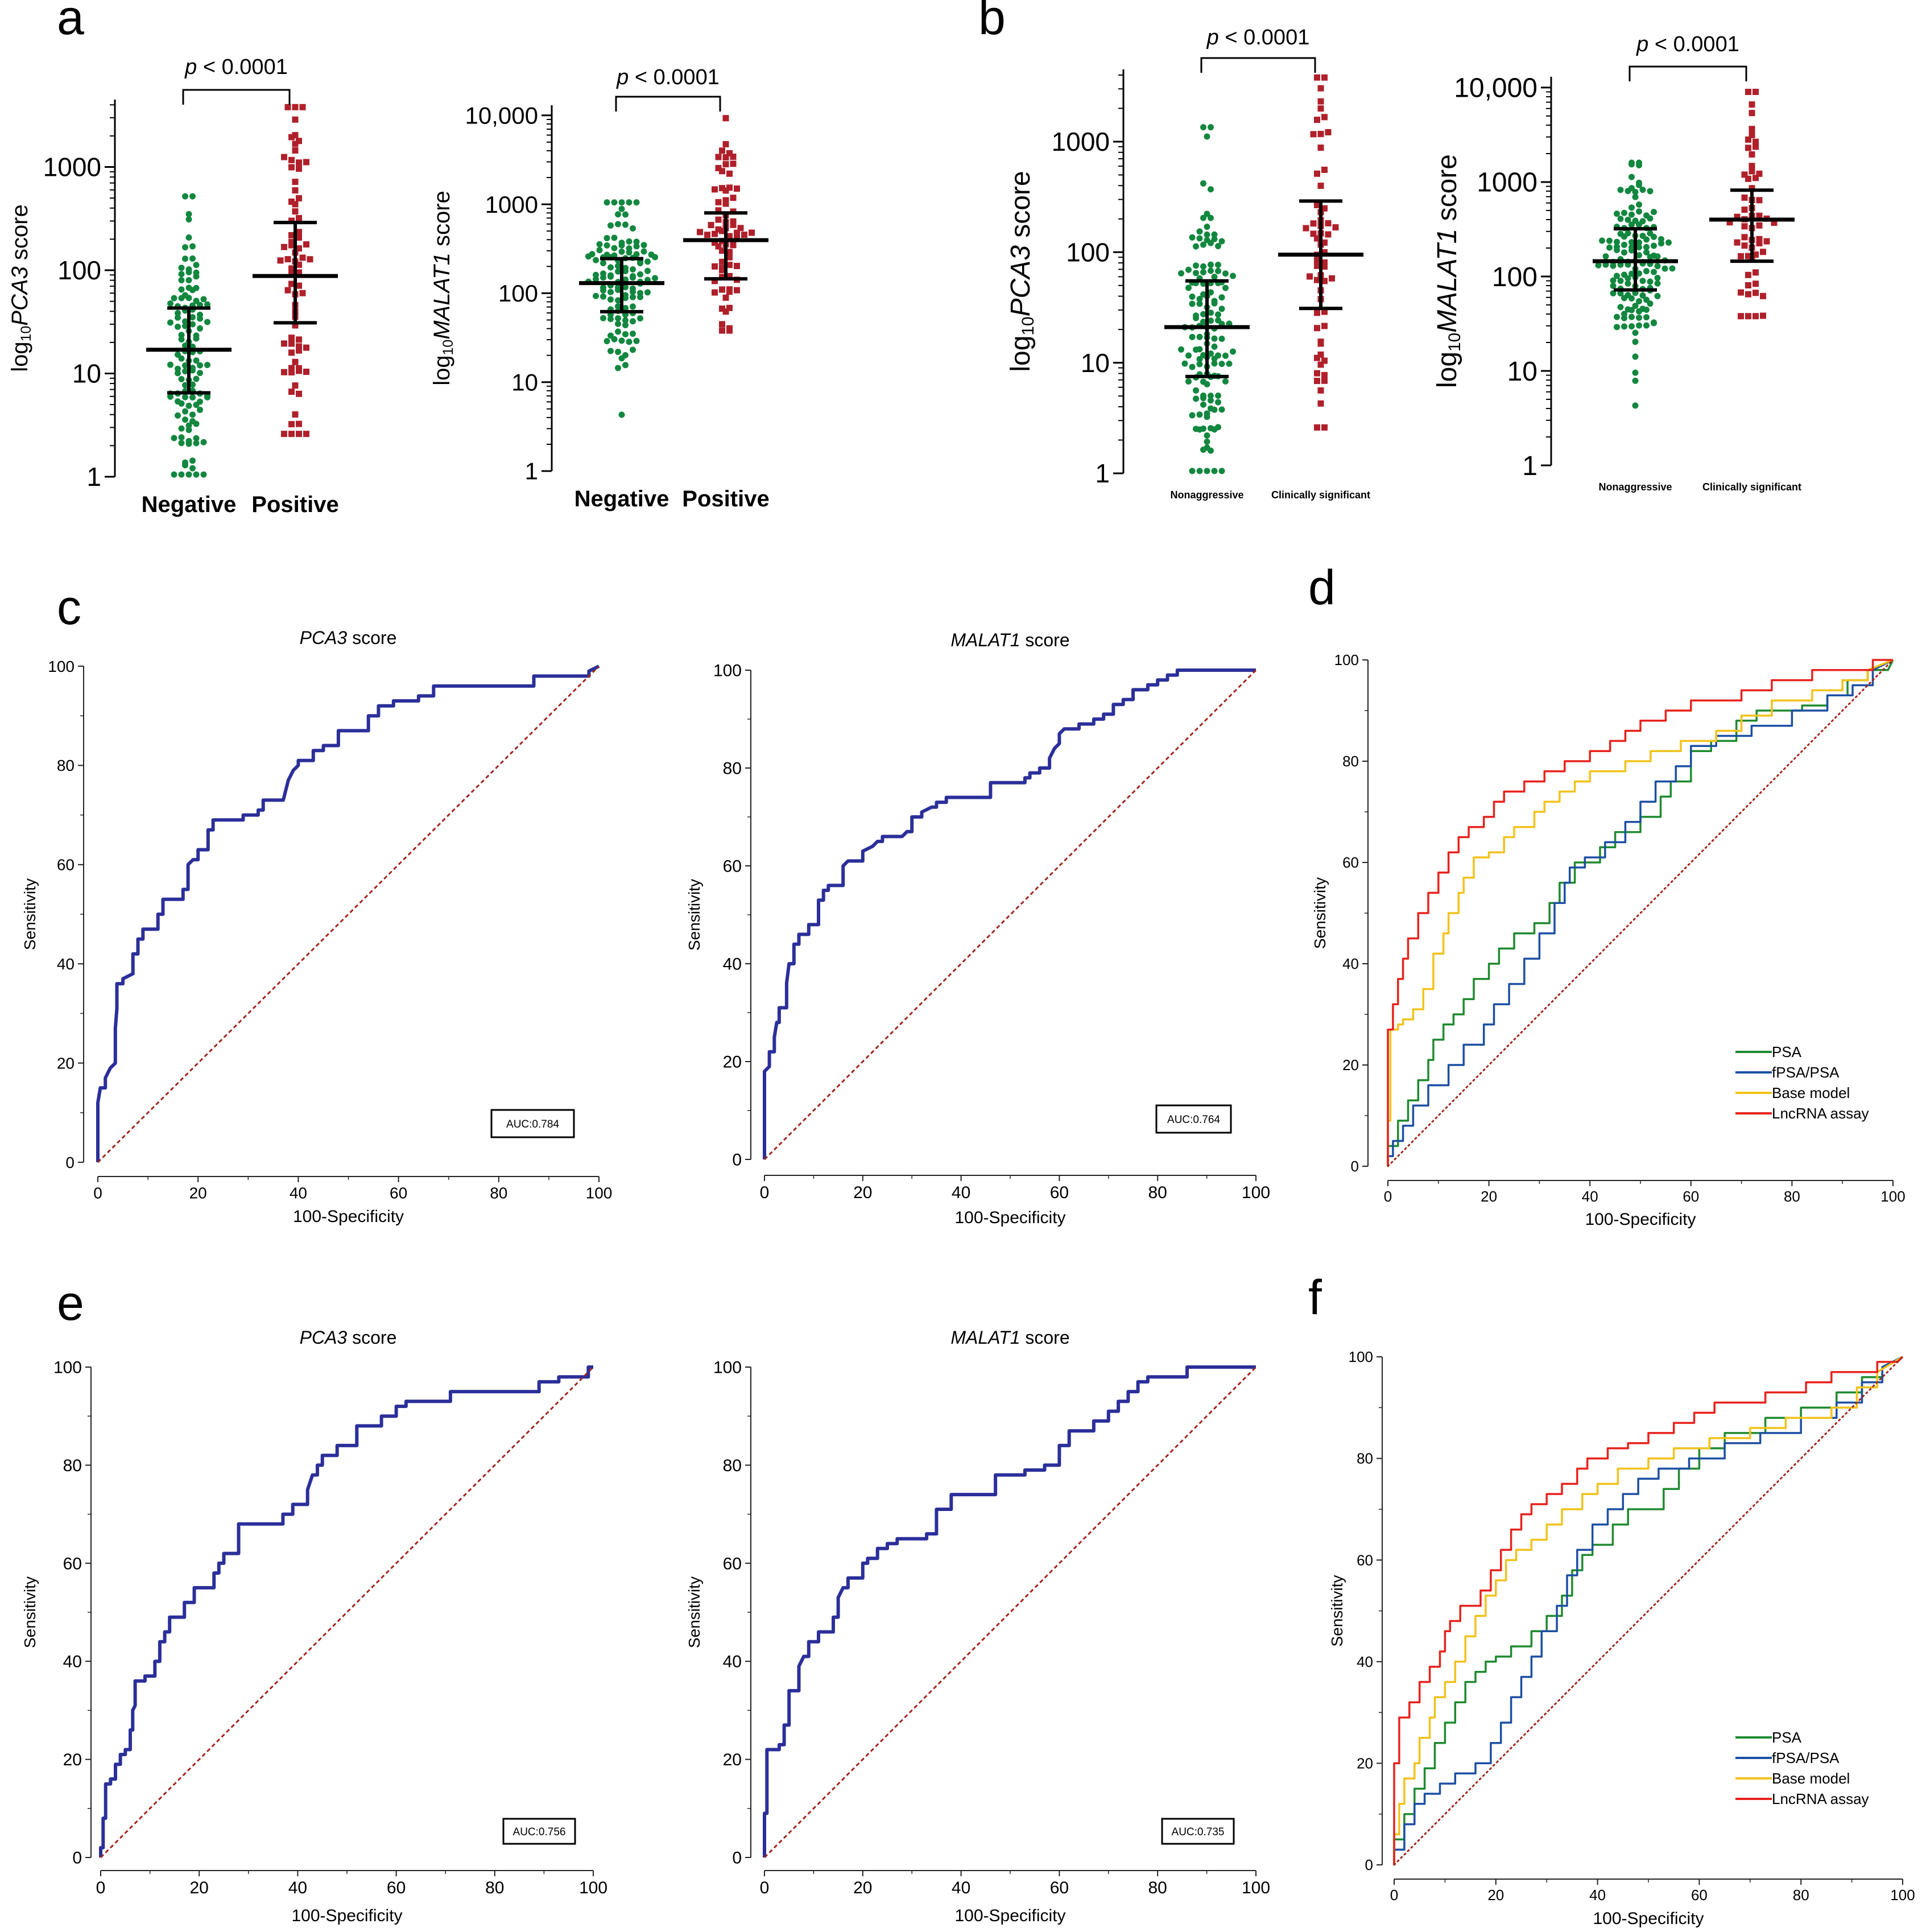 This screenshot has height=1932, width=1922. Describe the element at coordinates (862, 1192) in the screenshot. I see `x-tick-label: 20` at that location.